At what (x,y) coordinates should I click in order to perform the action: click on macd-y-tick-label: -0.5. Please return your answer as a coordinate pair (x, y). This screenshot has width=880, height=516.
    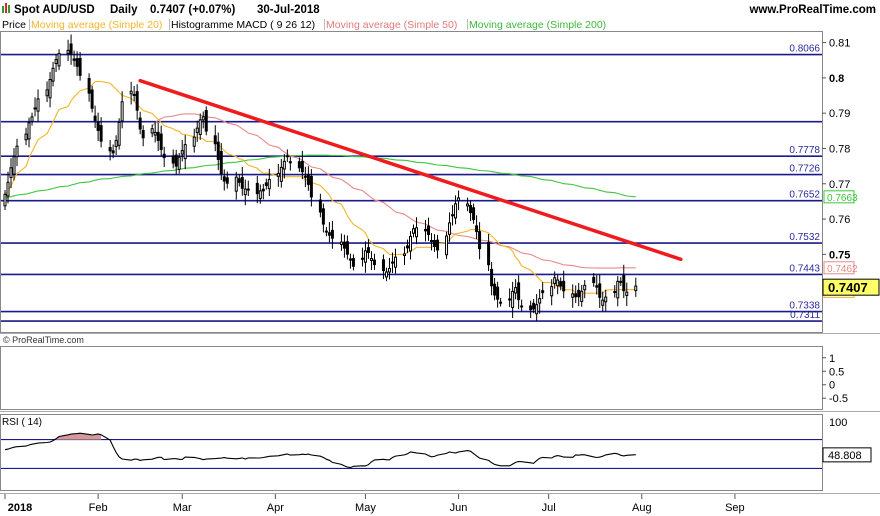
    Looking at the image, I should click on (838, 399).